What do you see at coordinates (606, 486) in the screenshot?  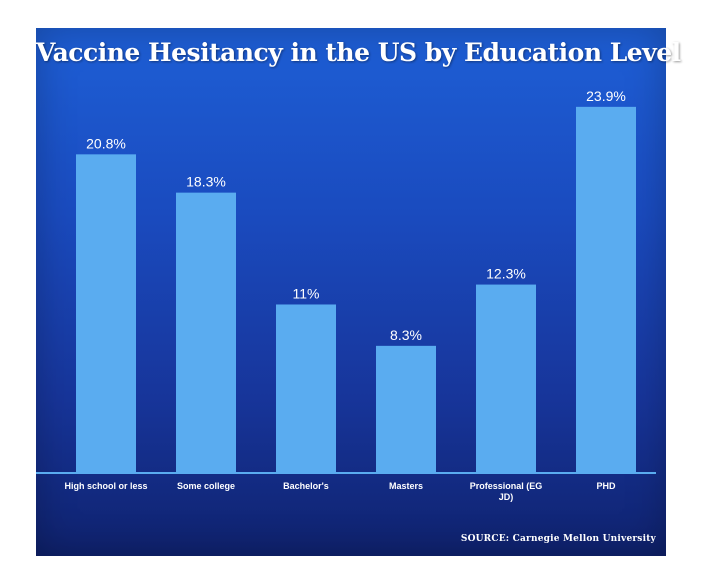 I see `category-label-5: PHD` at bounding box center [606, 486].